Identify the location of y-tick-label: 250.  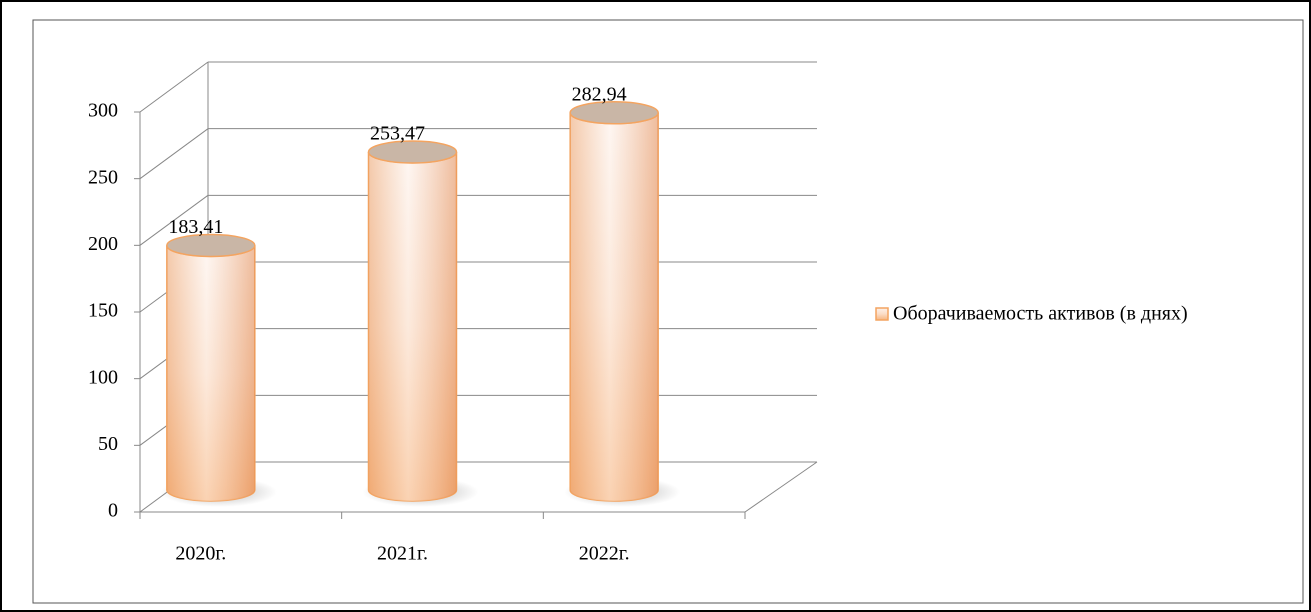
(103, 177).